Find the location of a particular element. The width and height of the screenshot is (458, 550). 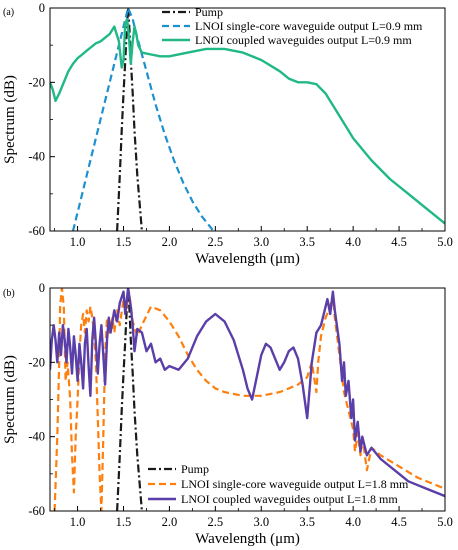

legend-label-3: LNOI coupled waveguides output L=0.9 mm is located at coordinates (303, 40).